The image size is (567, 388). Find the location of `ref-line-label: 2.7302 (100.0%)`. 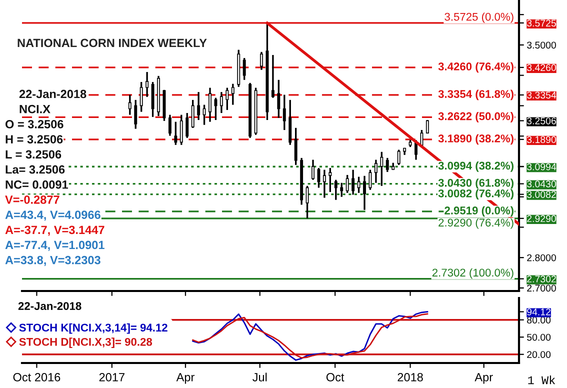

ref-line-label: 2.7302 (100.0%) is located at coordinates (473, 273).